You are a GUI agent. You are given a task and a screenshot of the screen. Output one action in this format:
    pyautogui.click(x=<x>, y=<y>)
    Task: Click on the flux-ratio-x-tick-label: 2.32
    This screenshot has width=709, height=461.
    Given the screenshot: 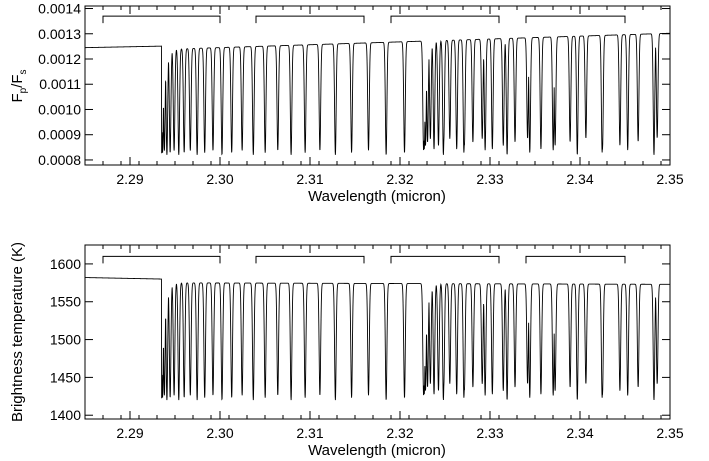 What is the action you would take?
    pyautogui.click(x=399, y=179)
    